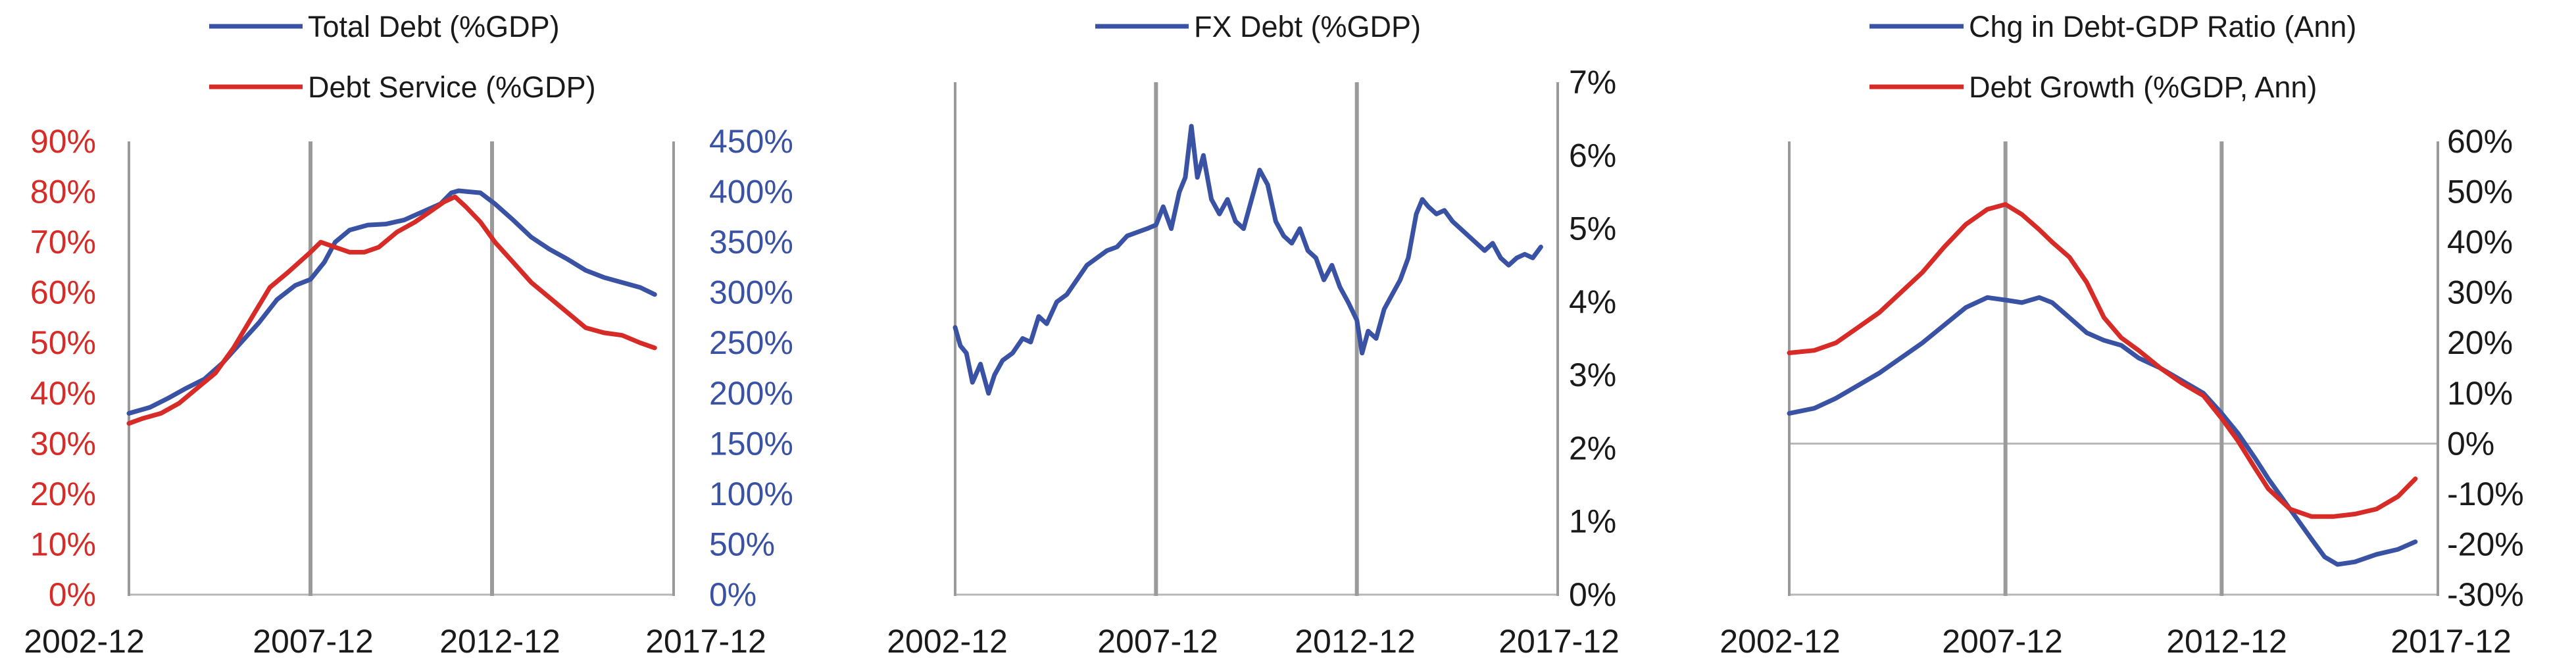 The height and width of the screenshot is (667, 2576). I want to click on legend-label-debt-service: Debt Service (%GDP), so click(452, 87).